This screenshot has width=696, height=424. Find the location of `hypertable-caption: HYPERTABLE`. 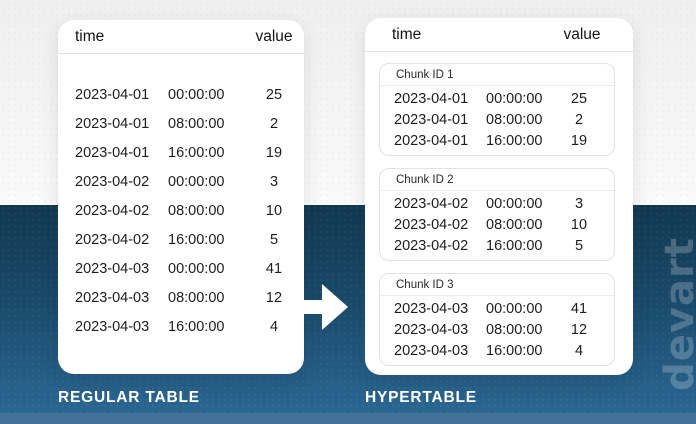

hypertable-caption: HYPERTABLE is located at coordinates (421, 397).